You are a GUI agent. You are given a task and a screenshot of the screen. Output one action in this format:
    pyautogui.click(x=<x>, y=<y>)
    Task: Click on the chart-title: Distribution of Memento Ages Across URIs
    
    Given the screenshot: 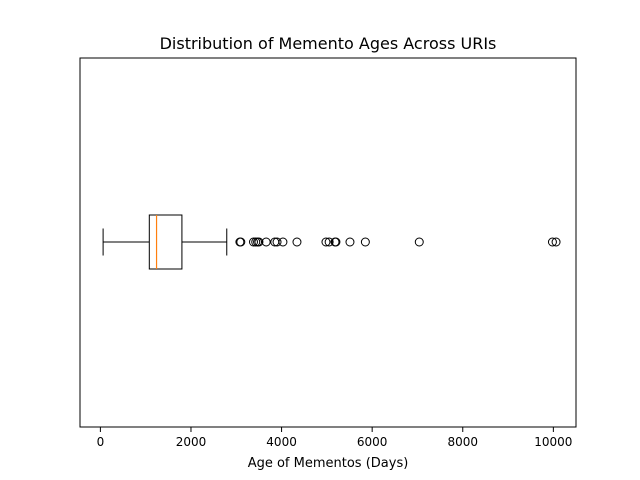 What is the action you would take?
    pyautogui.click(x=328, y=43)
    